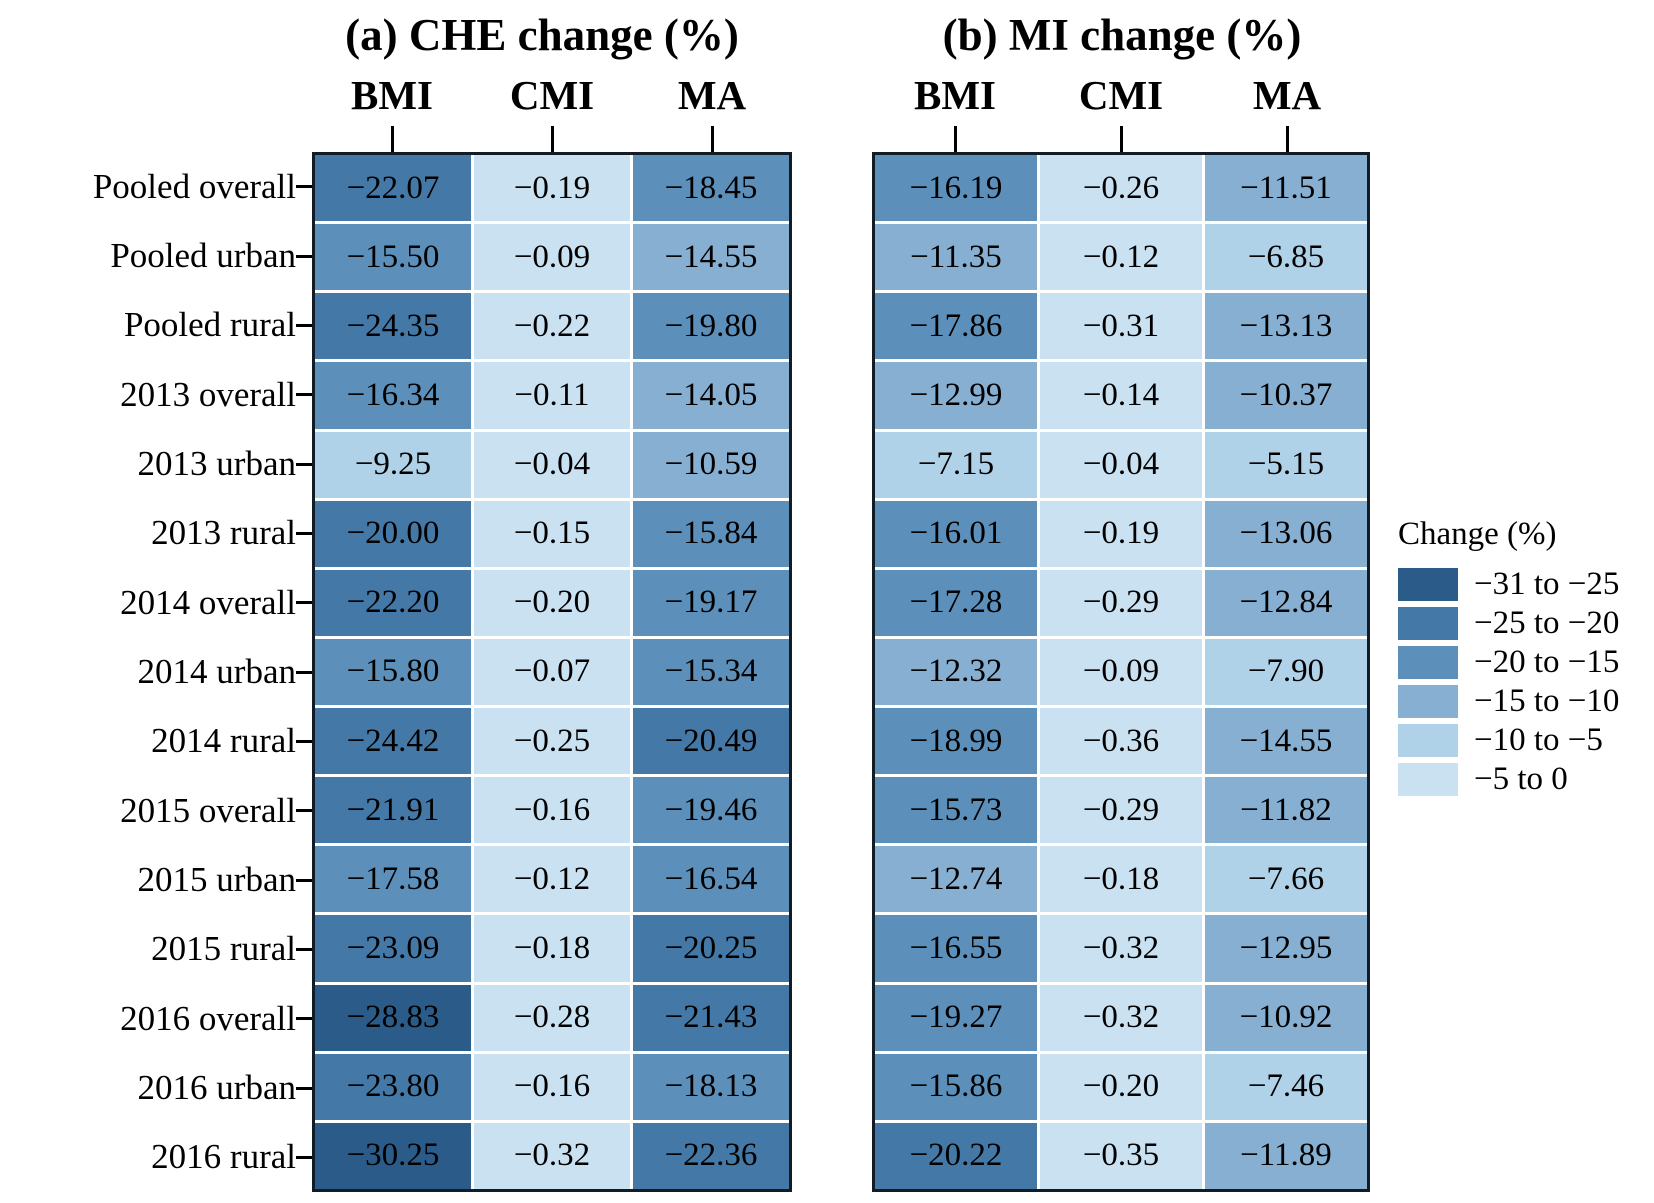 The height and width of the screenshot is (1203, 1654). Describe the element at coordinates (223, 533) in the screenshot. I see `row-label: 2013 rural` at that location.